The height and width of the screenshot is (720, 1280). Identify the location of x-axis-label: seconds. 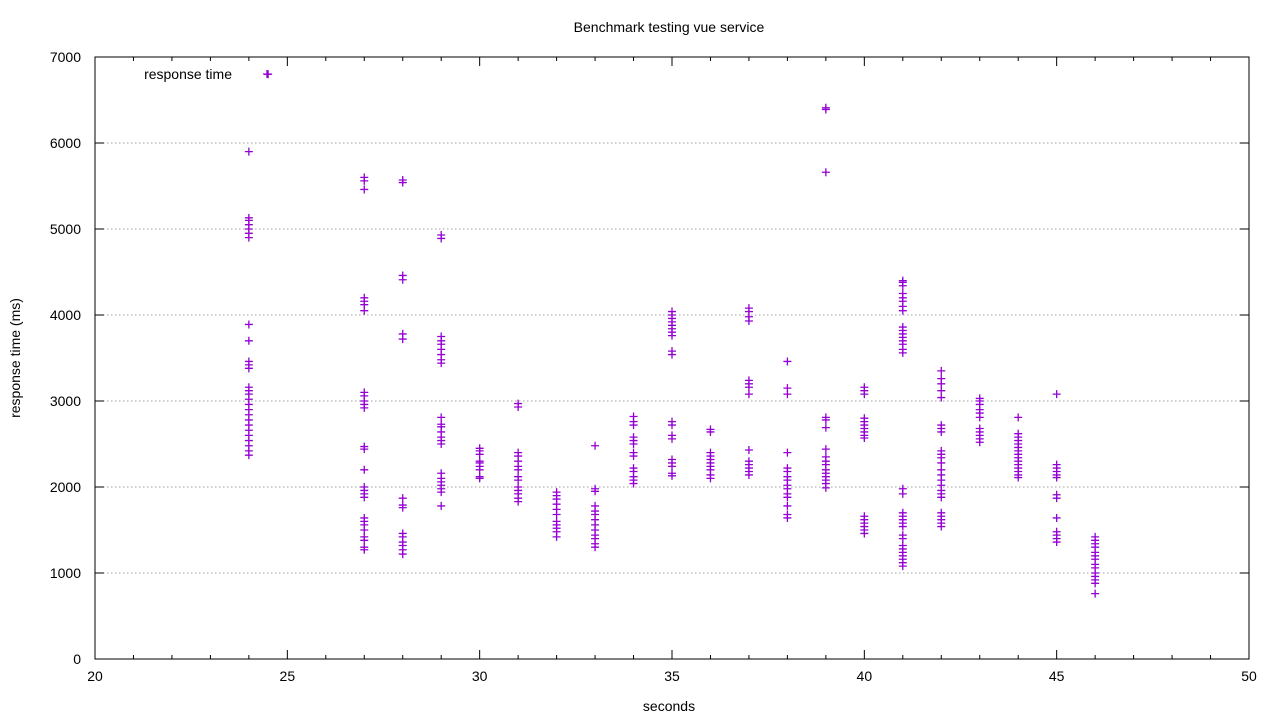
(669, 706).